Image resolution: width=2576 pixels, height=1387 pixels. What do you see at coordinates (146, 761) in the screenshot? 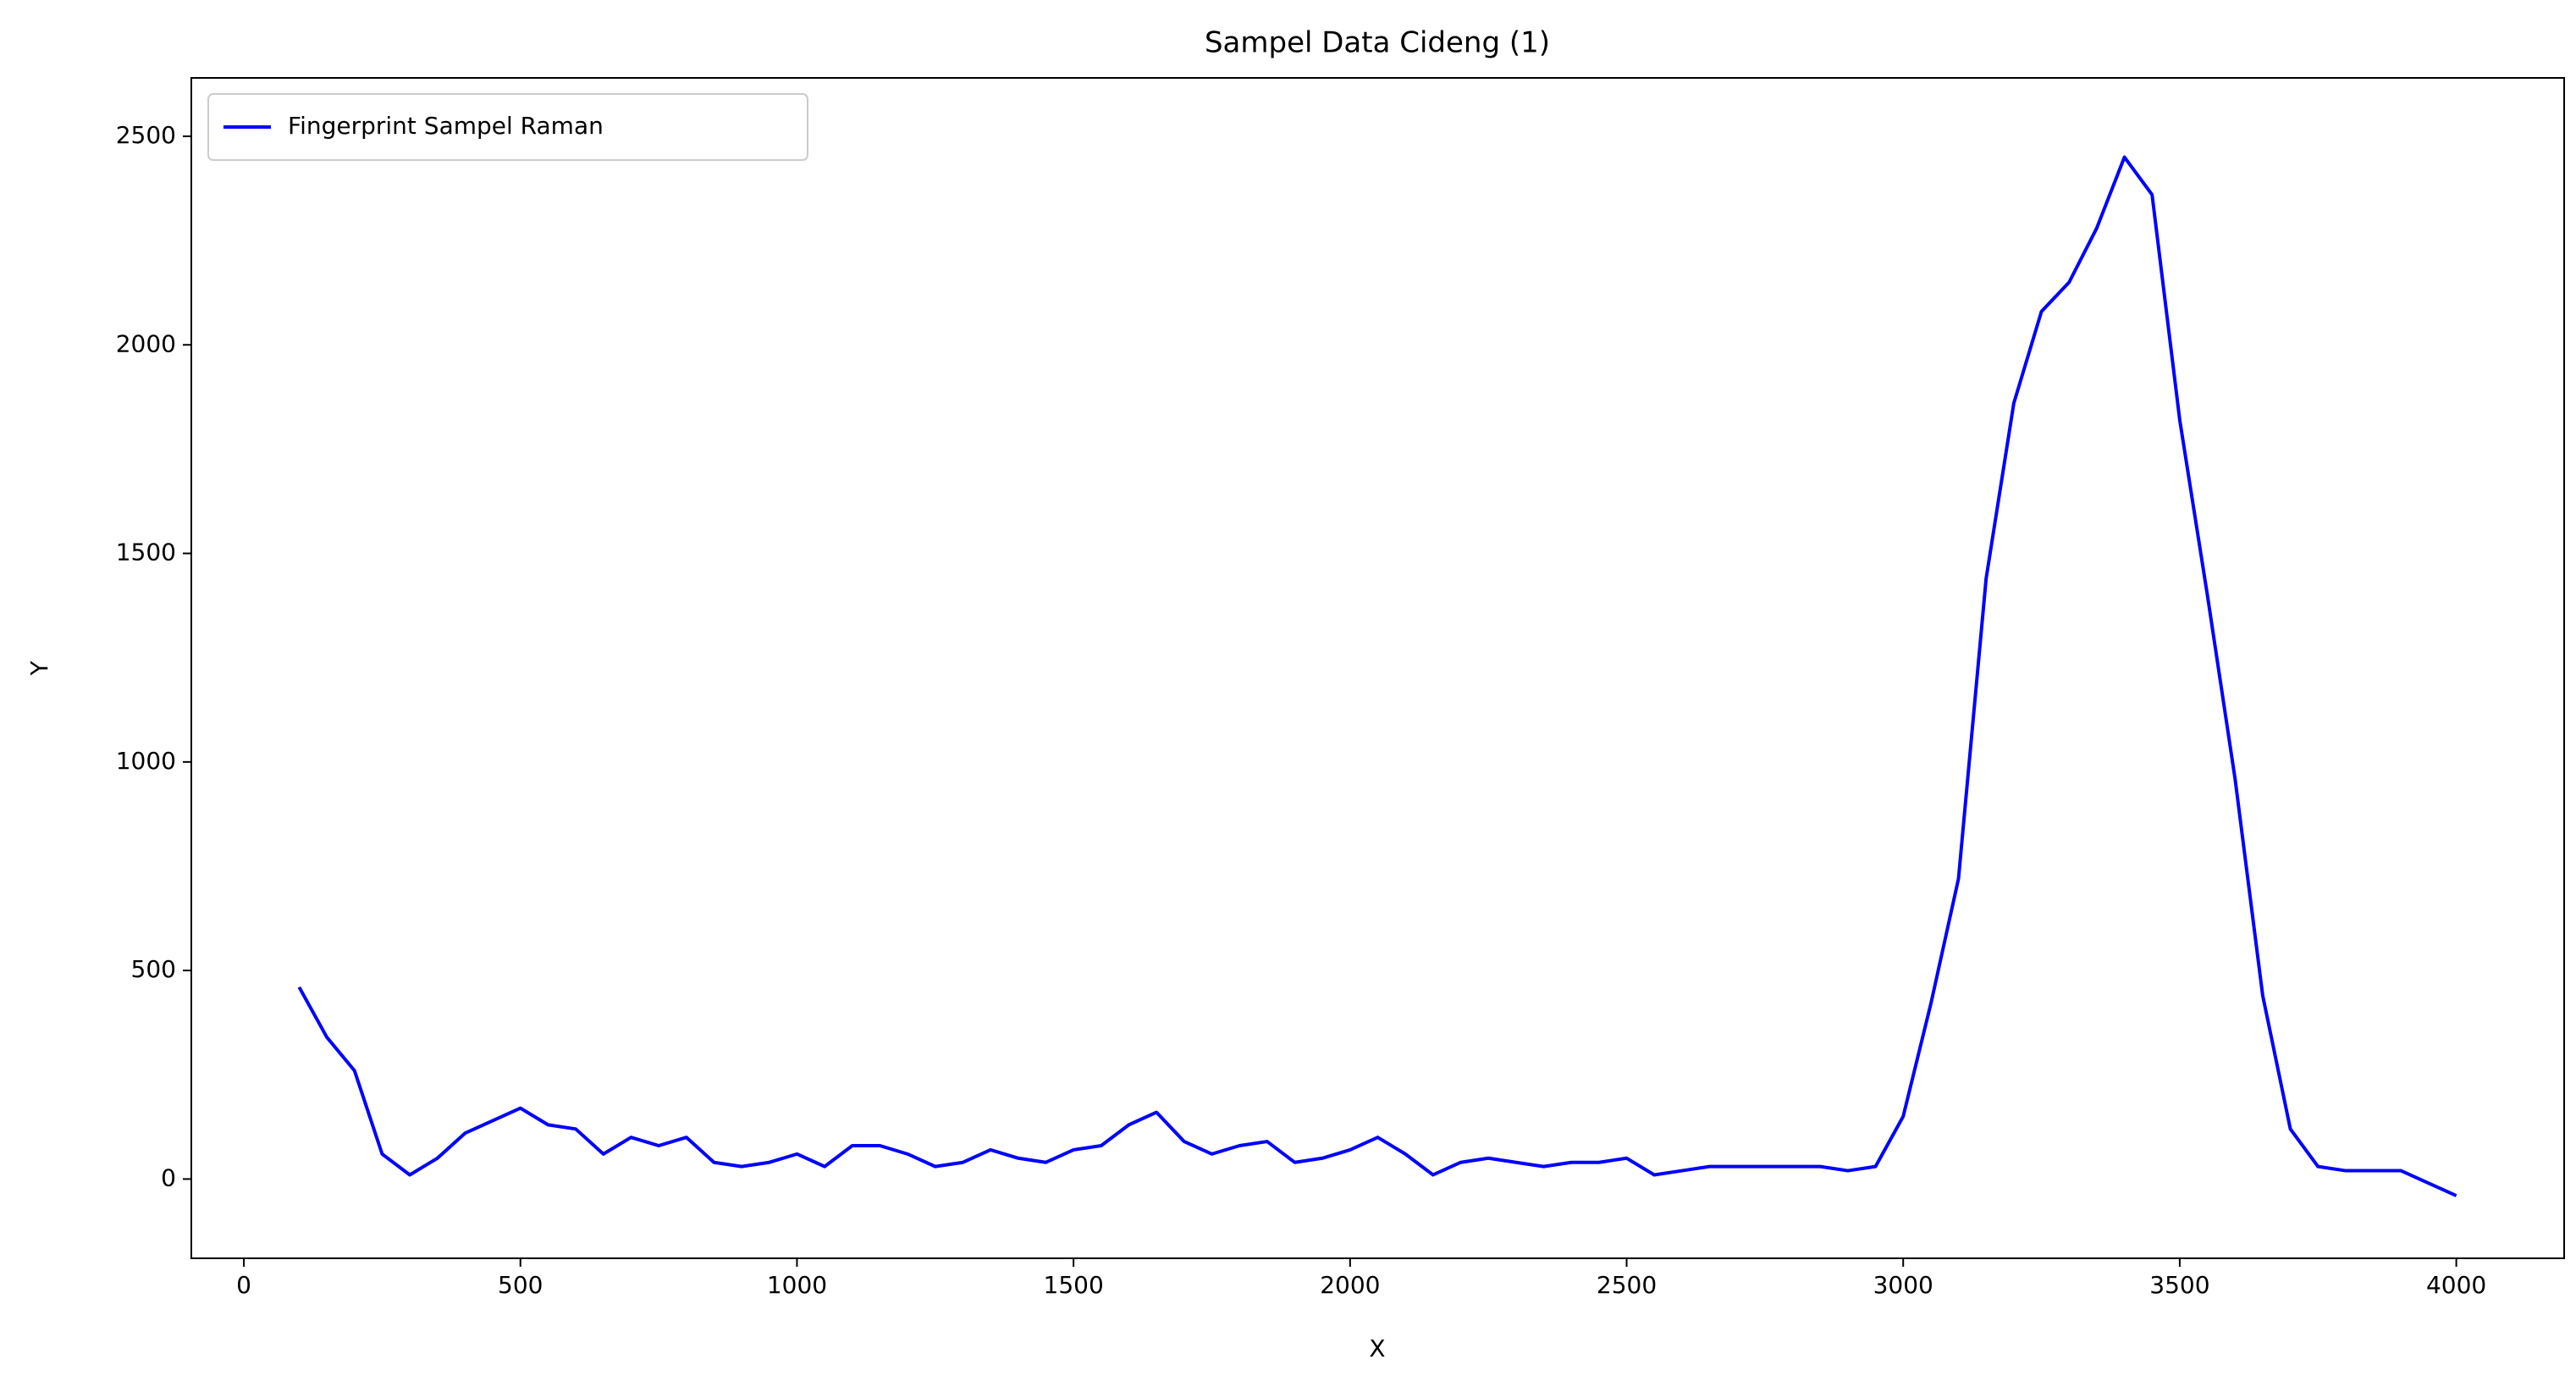
I see `y-tick-label: 1000` at bounding box center [146, 761].